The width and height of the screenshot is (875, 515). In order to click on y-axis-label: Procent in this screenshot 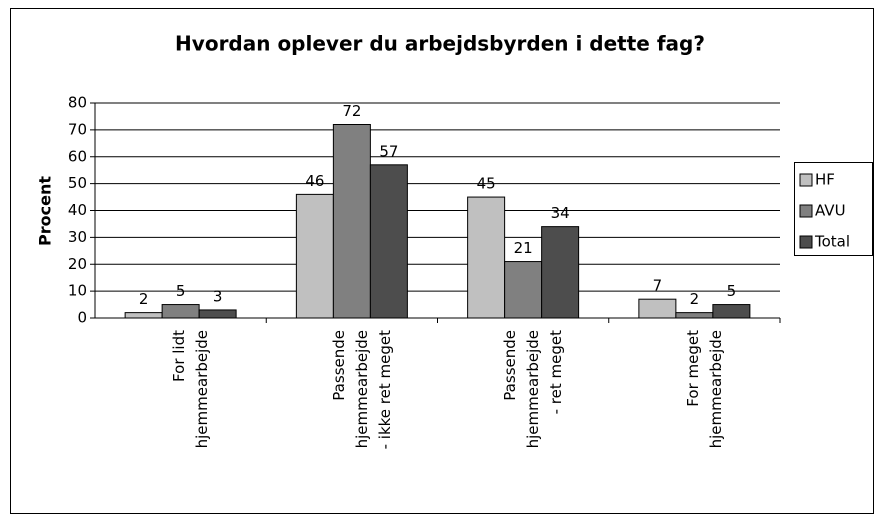, I will do `click(45, 211)`.